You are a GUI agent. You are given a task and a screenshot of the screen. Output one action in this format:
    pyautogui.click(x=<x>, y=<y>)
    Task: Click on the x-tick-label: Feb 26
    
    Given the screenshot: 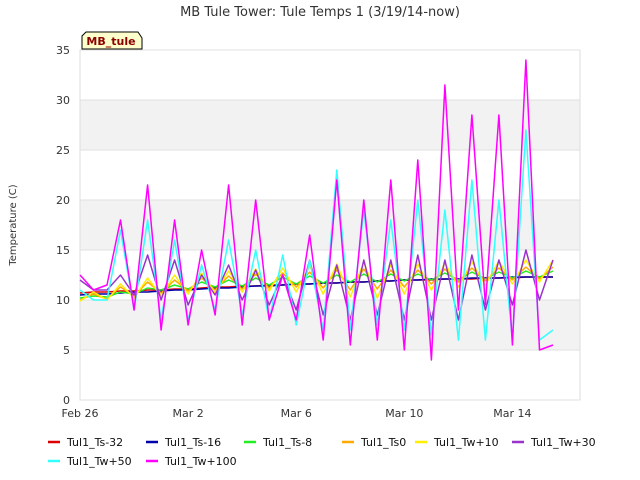 What is the action you would take?
    pyautogui.click(x=80, y=413)
    